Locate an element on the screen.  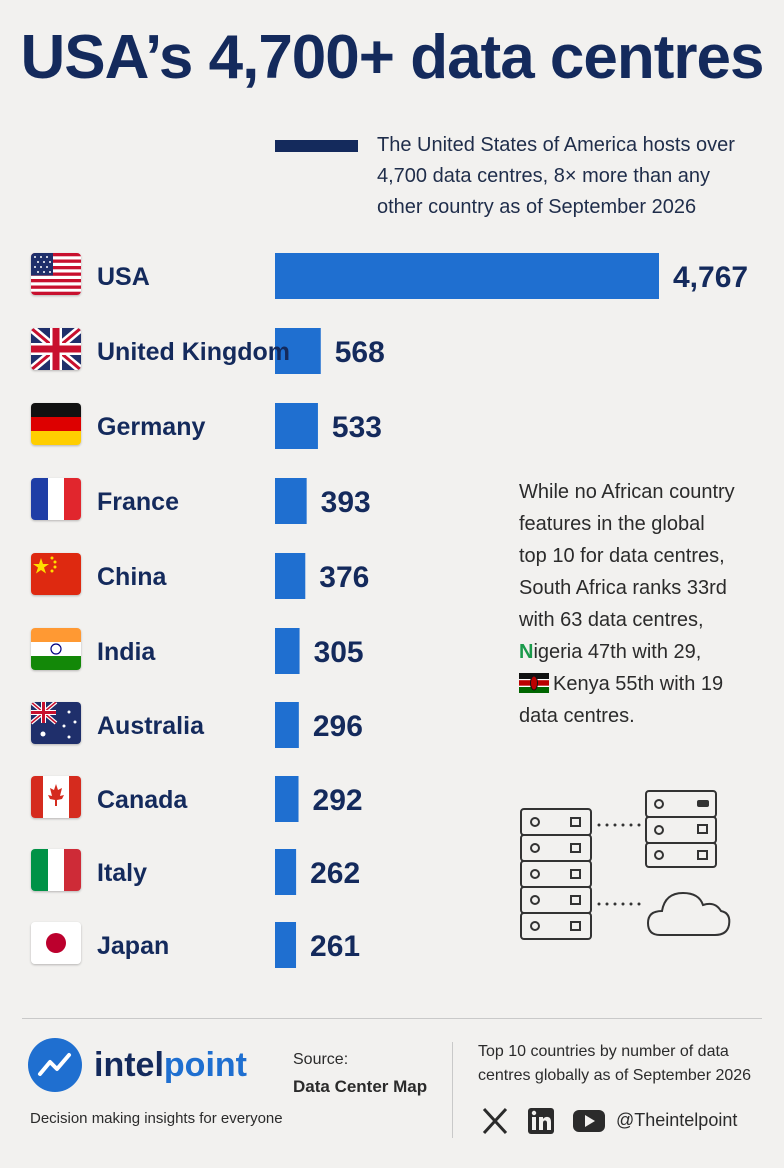
side-note-nigeria: Nigeria 47th with 29, is located at coordinates (649, 652).